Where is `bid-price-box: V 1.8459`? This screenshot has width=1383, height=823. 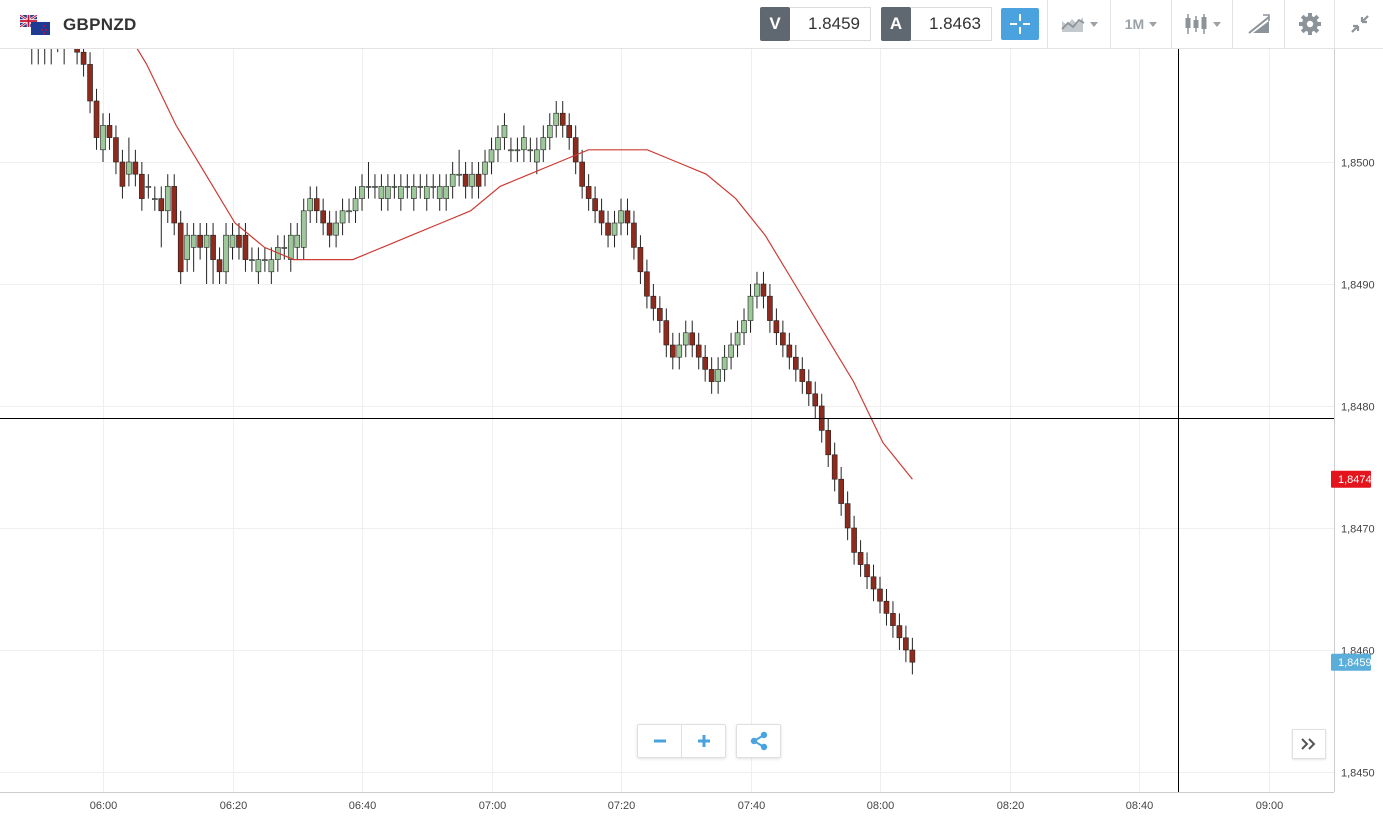 bid-price-box: V 1.8459 is located at coordinates (815, 24).